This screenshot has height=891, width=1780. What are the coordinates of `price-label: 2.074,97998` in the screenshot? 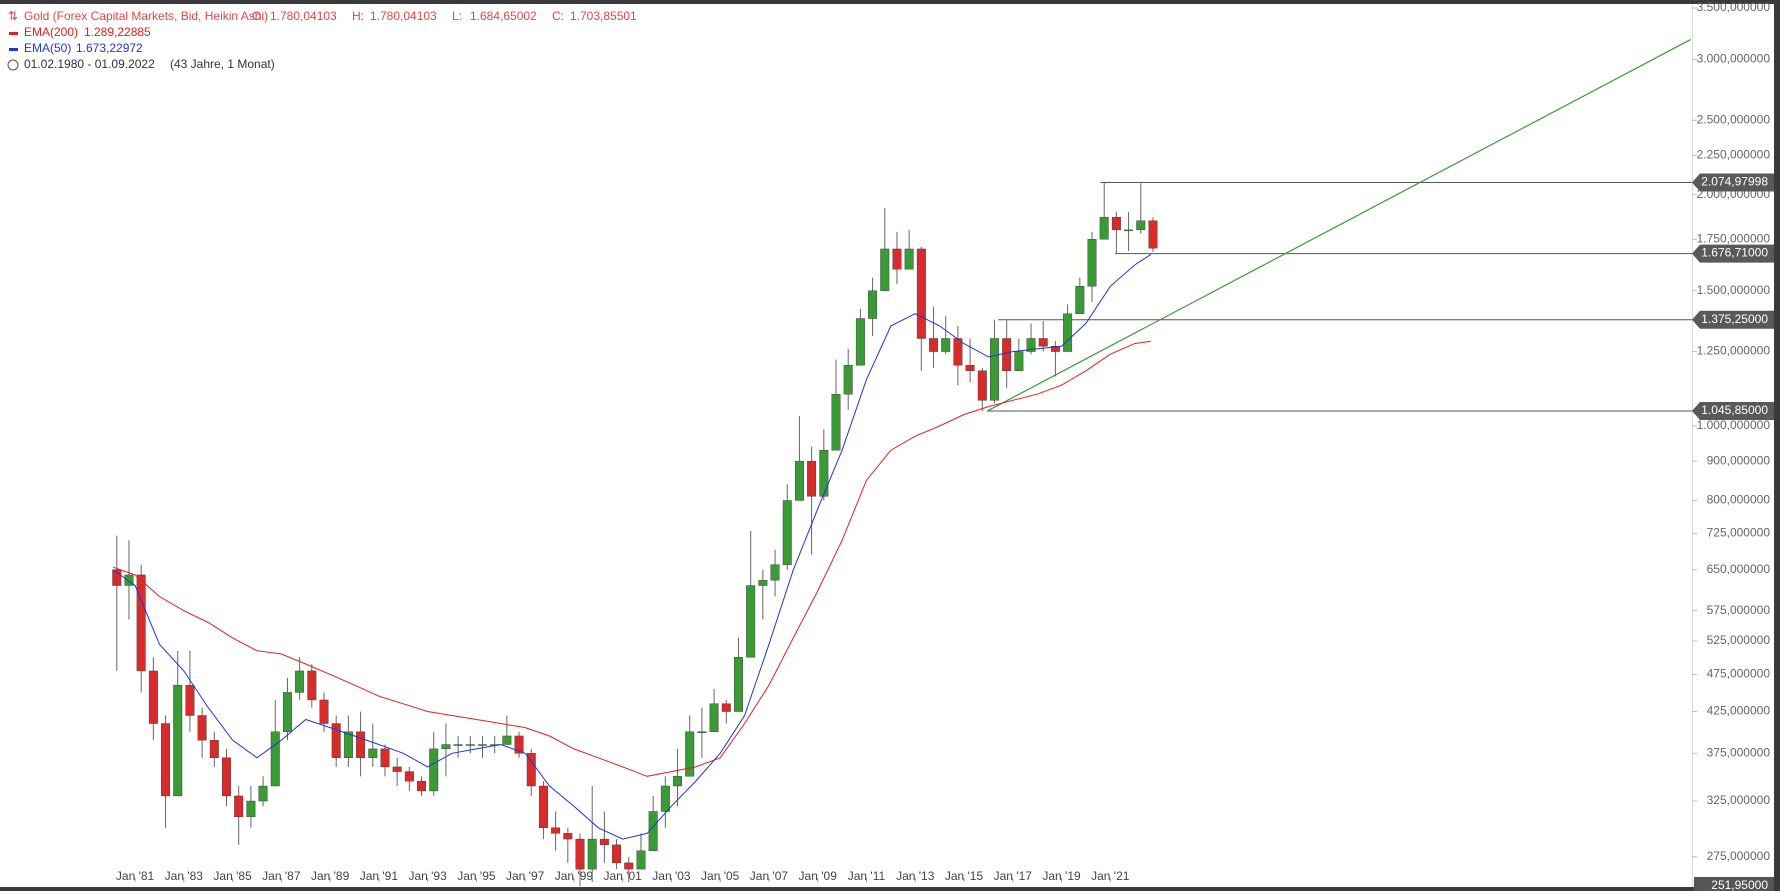 It's located at (1734, 182).